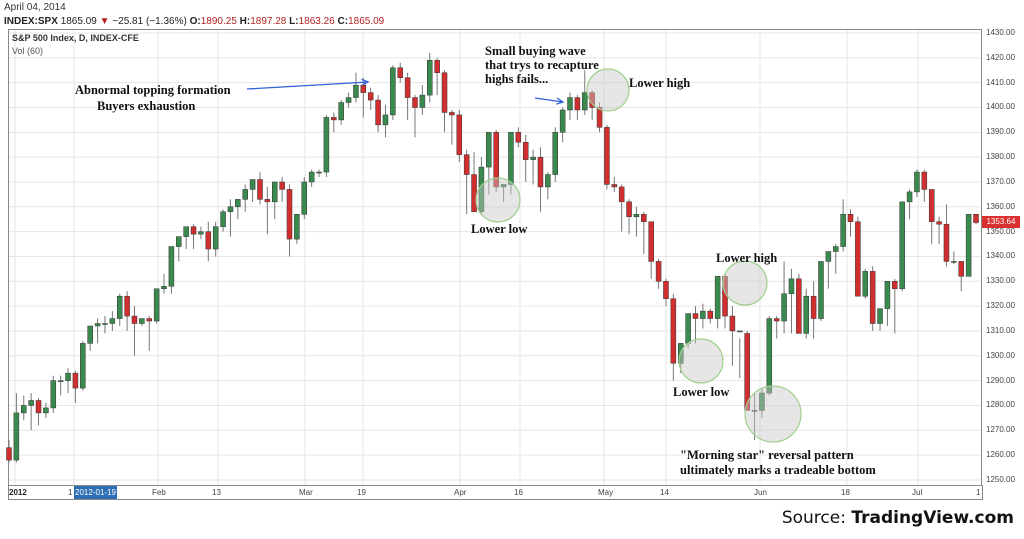 This screenshot has height=539, width=1024. Describe the element at coordinates (75, 38) in the screenshot. I see `series-legend: S&P 500 Index, D, INDEX-CFE` at that location.